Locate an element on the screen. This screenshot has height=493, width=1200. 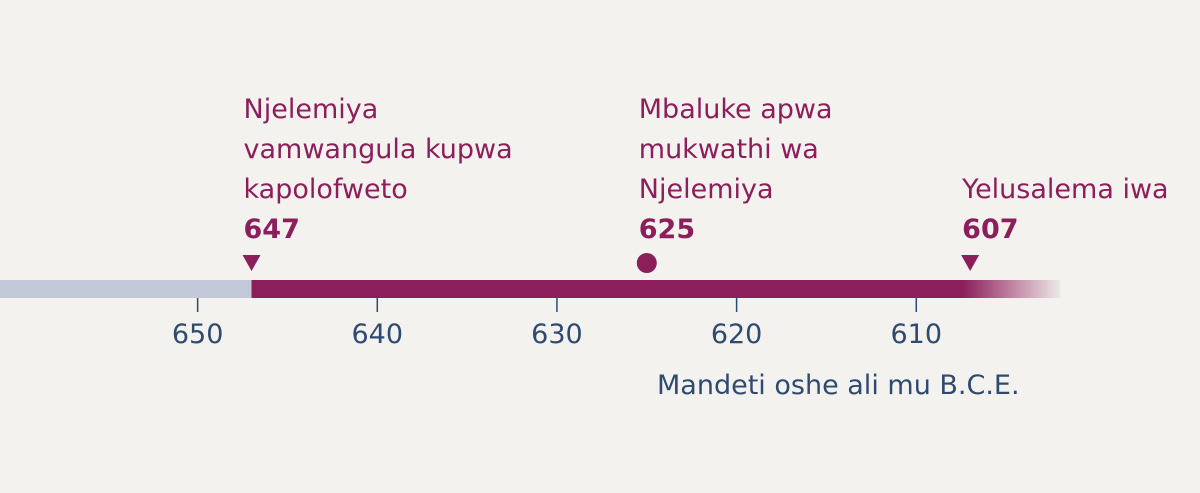
timeline-past is located at coordinates (126, 289).